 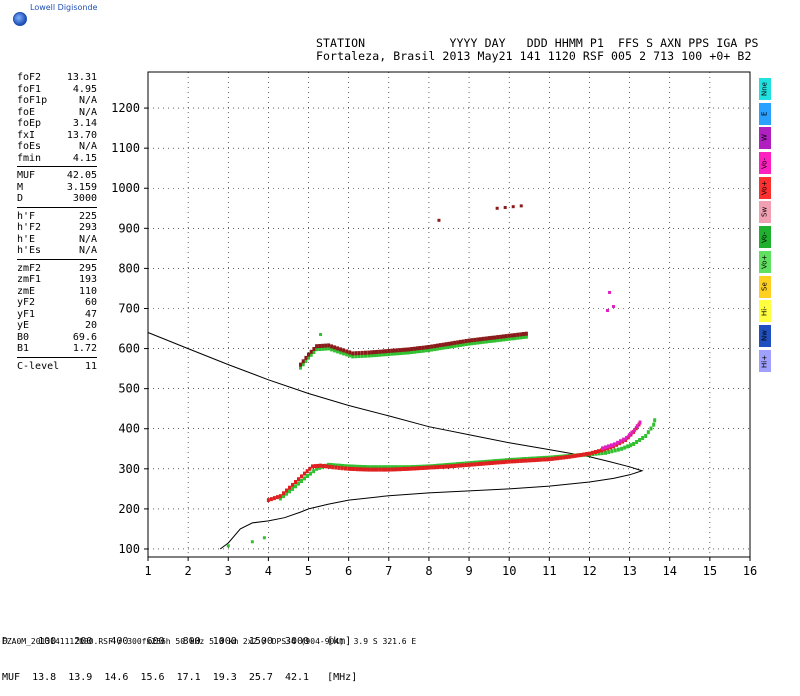 I want to click on legend-swatch: Vo+, so click(x=765, y=261).